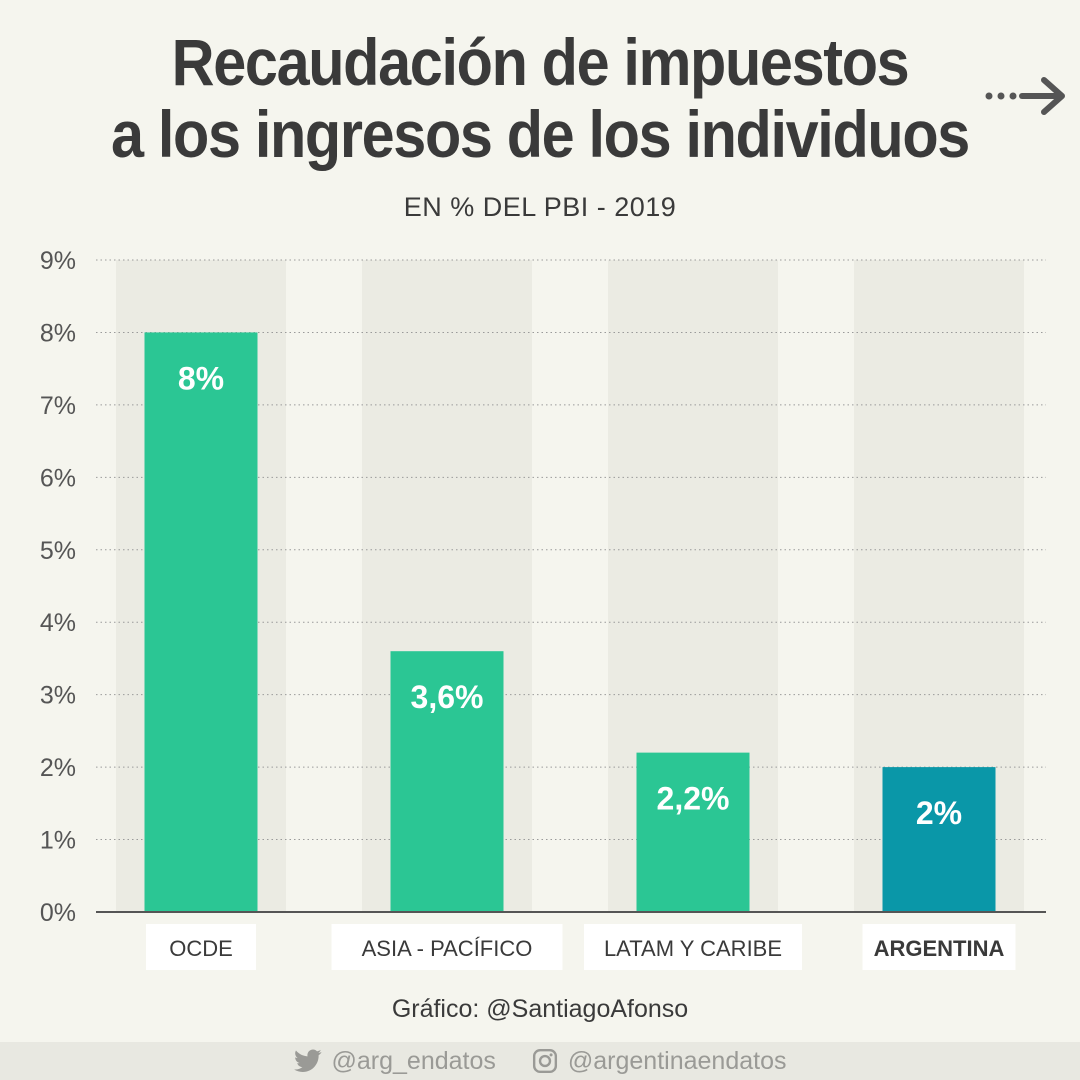 The height and width of the screenshot is (1080, 1080). Describe the element at coordinates (58, 478) in the screenshot. I see `y-tick-label: 6%` at that location.